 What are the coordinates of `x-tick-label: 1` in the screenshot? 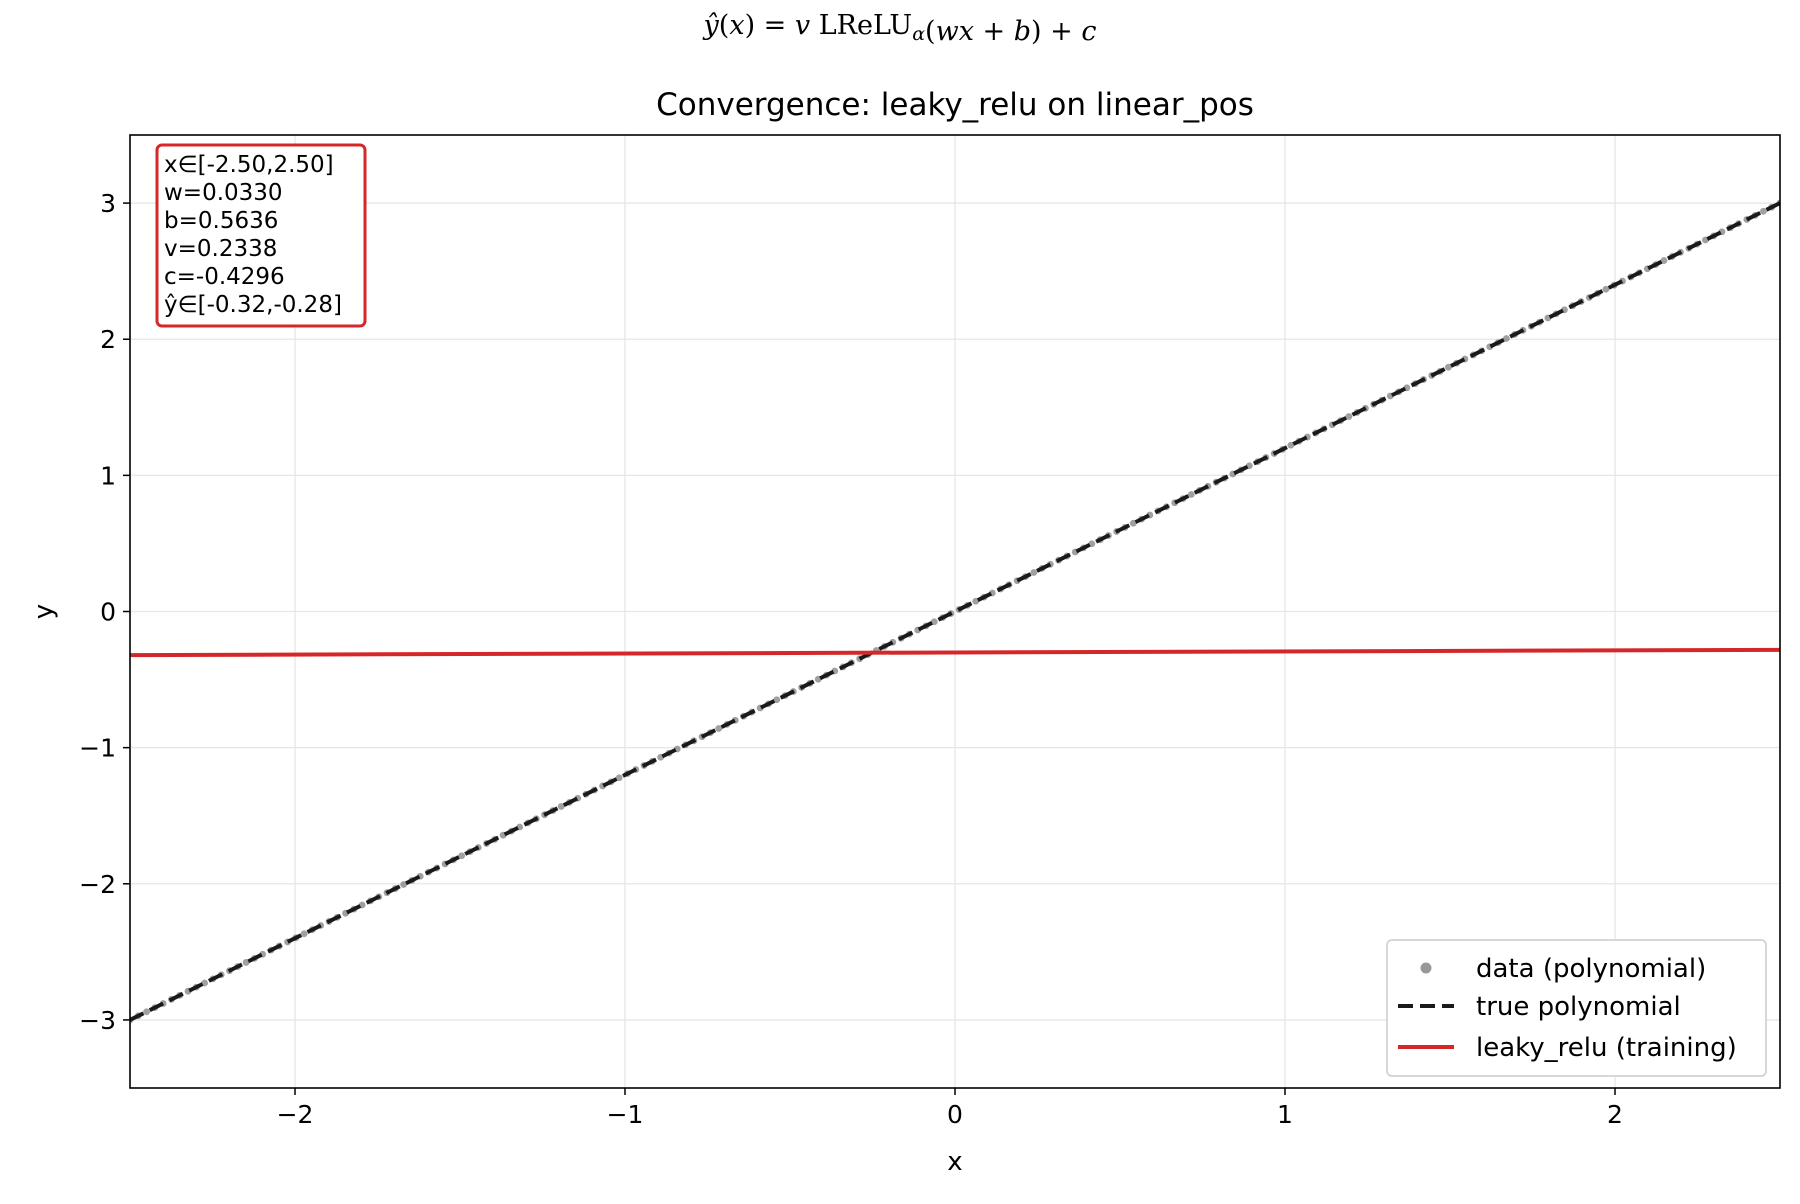 It's located at (1285, 1114).